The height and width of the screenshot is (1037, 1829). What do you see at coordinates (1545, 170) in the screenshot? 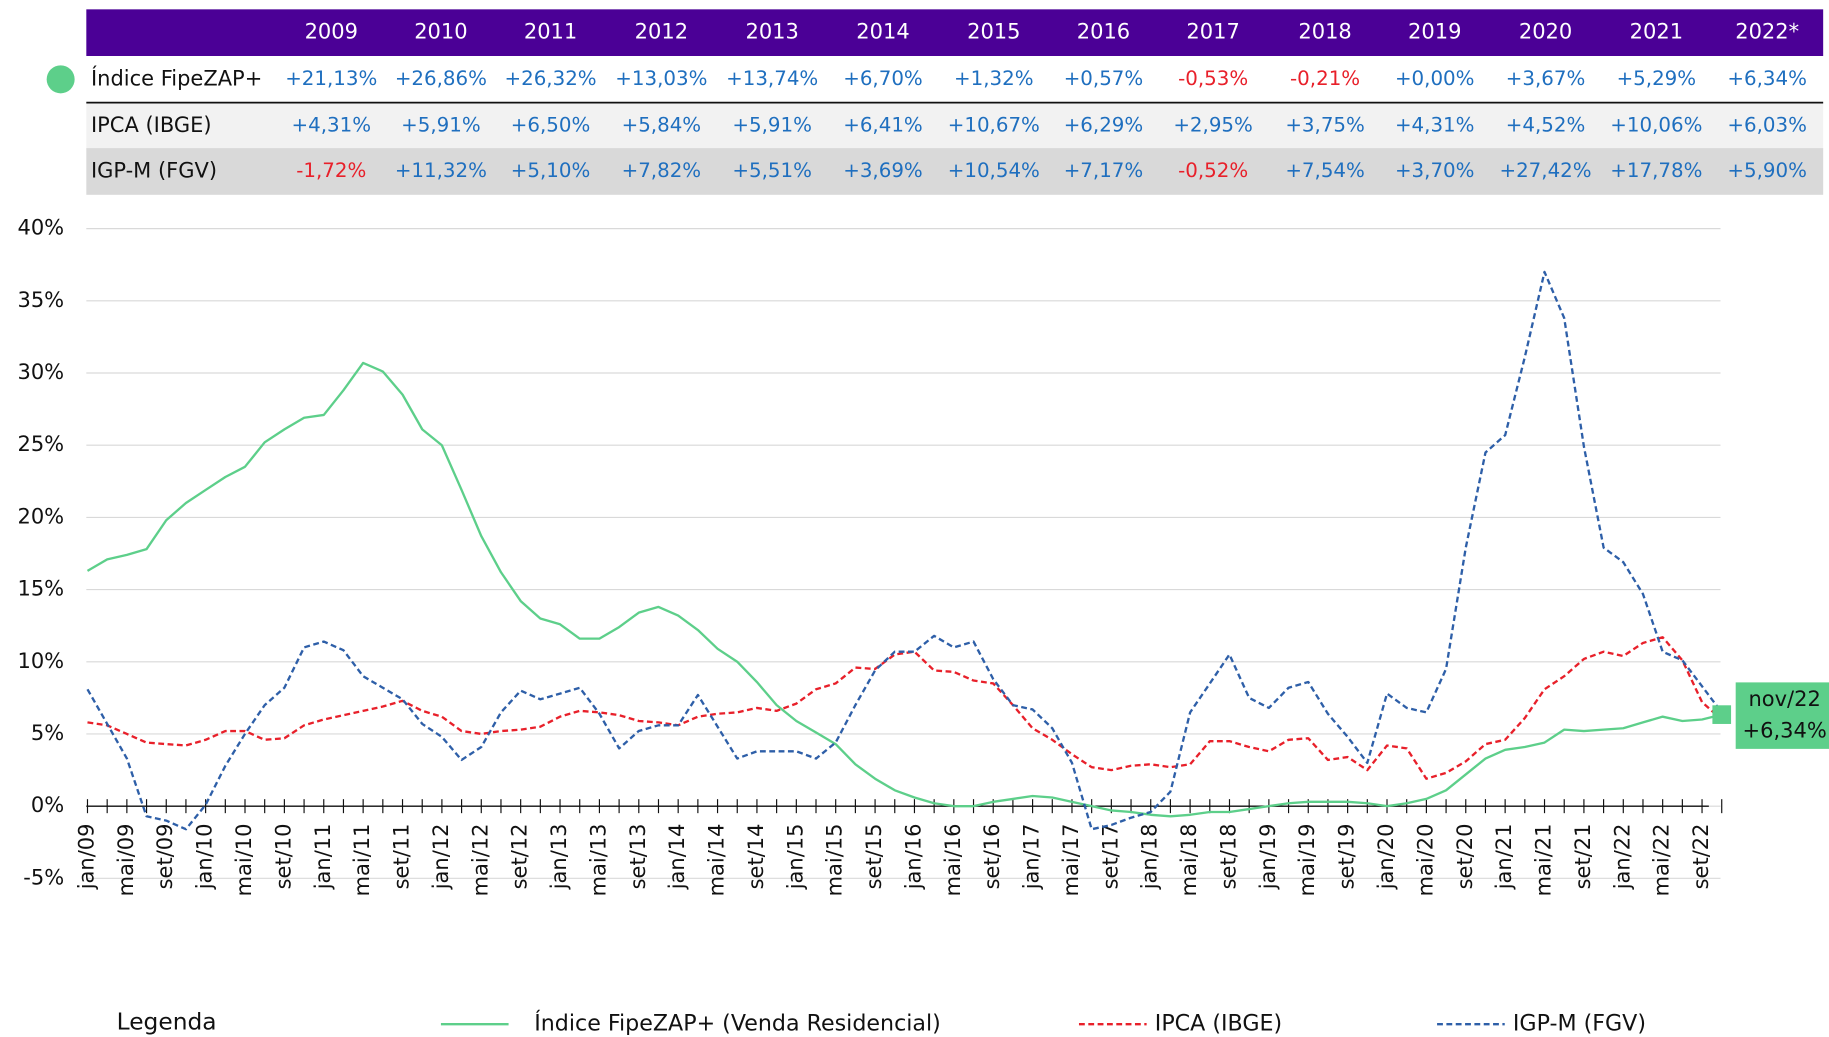
I see `table-cell: +27,42%` at bounding box center [1545, 170].